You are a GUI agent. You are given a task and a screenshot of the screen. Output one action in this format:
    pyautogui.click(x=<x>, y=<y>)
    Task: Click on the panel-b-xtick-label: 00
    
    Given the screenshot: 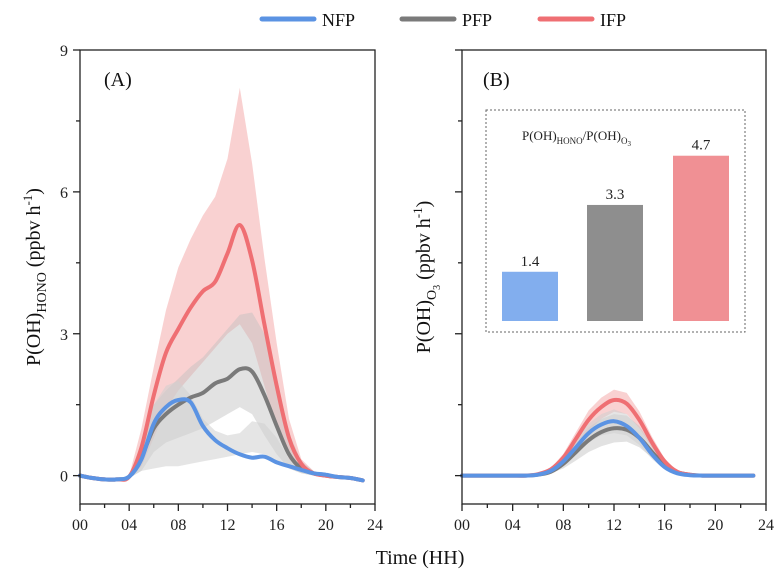 What is the action you would take?
    pyautogui.click(x=462, y=525)
    